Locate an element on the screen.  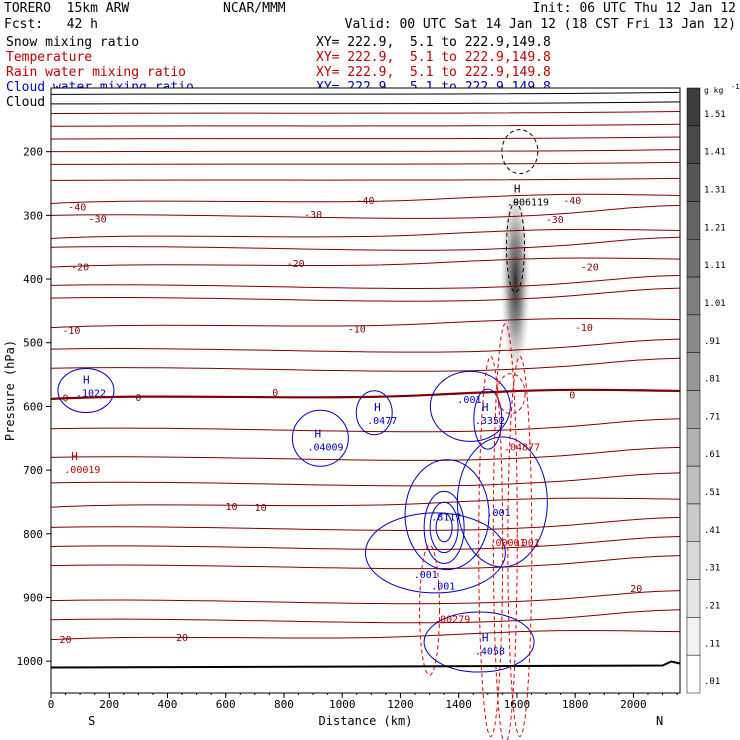
colorbar-tick-label: .91 is located at coordinates (712, 342).